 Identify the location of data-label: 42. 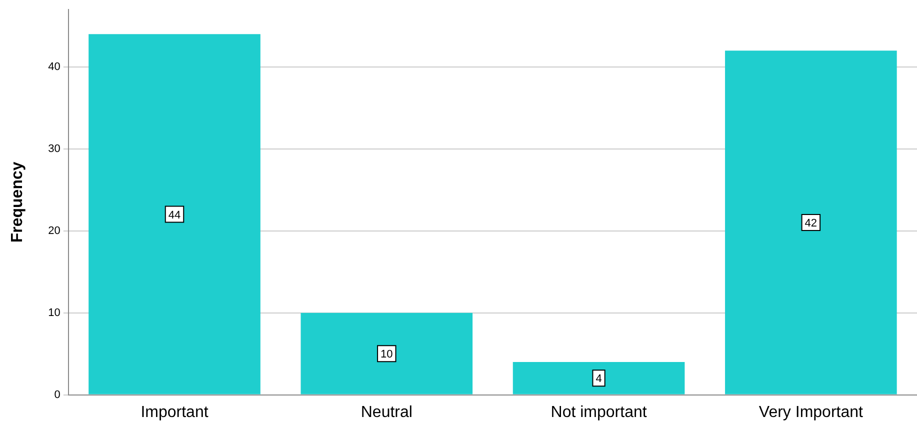
(811, 223).